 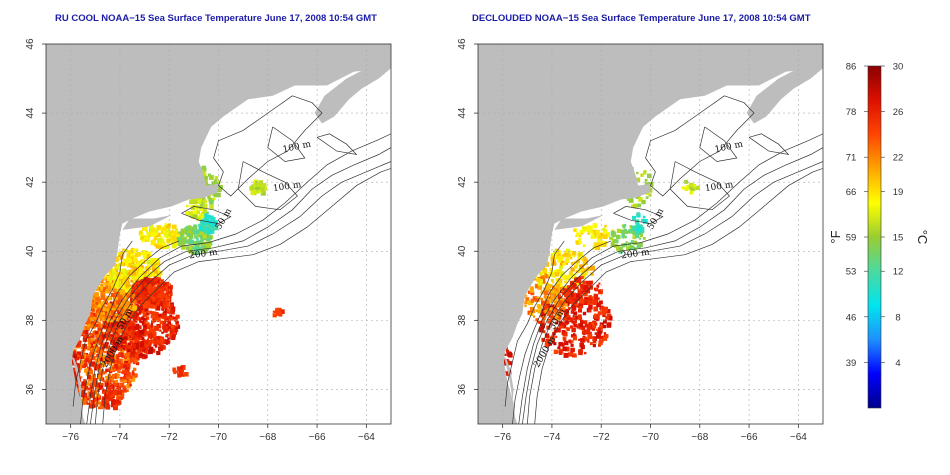 What do you see at coordinates (898, 192) in the screenshot?
I see `celsius-tick-label: 19` at bounding box center [898, 192].